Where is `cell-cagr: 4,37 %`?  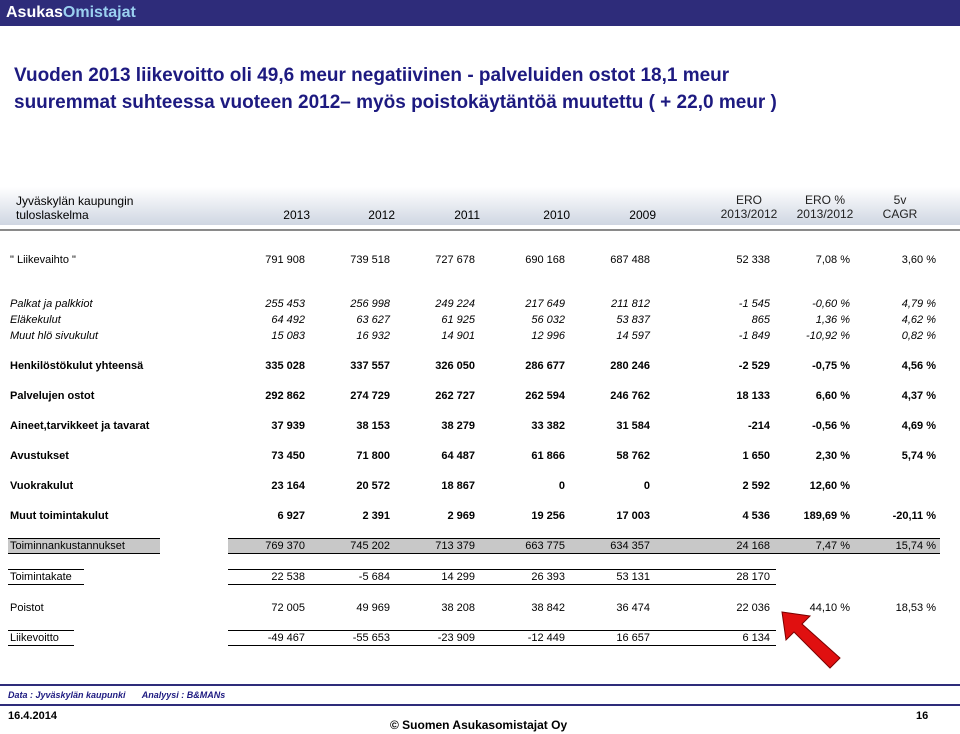
cell-cagr: 4,37 % is located at coordinates (918, 396).